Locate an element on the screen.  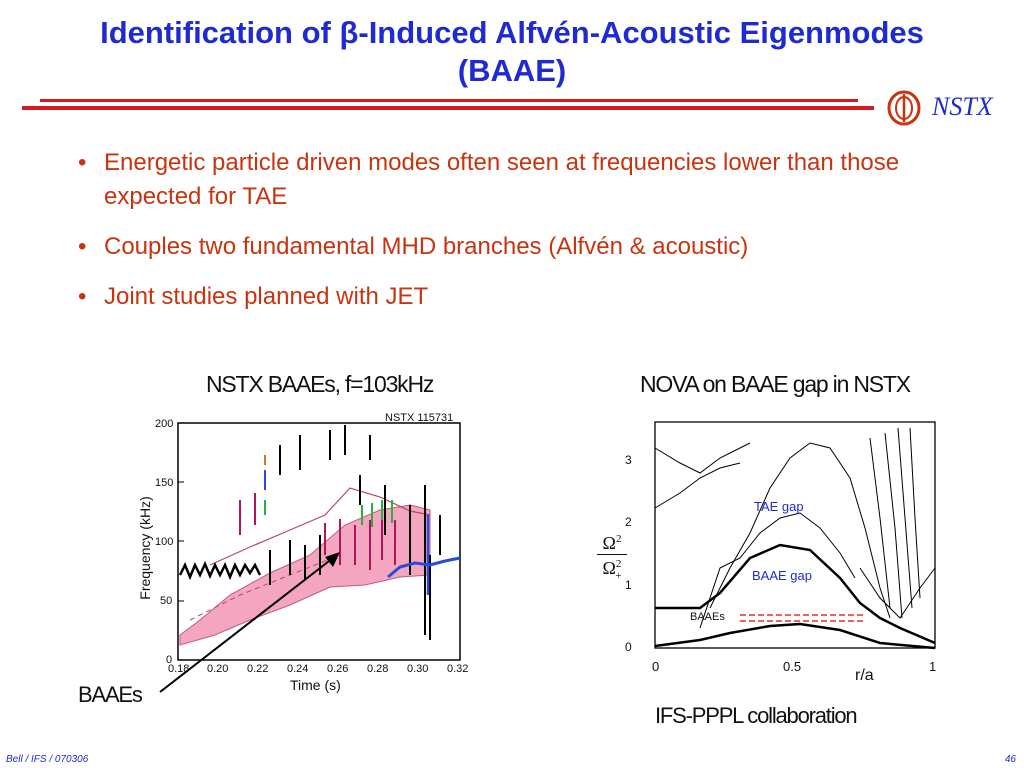
y-tick-150: 150 is located at coordinates (164, 483).